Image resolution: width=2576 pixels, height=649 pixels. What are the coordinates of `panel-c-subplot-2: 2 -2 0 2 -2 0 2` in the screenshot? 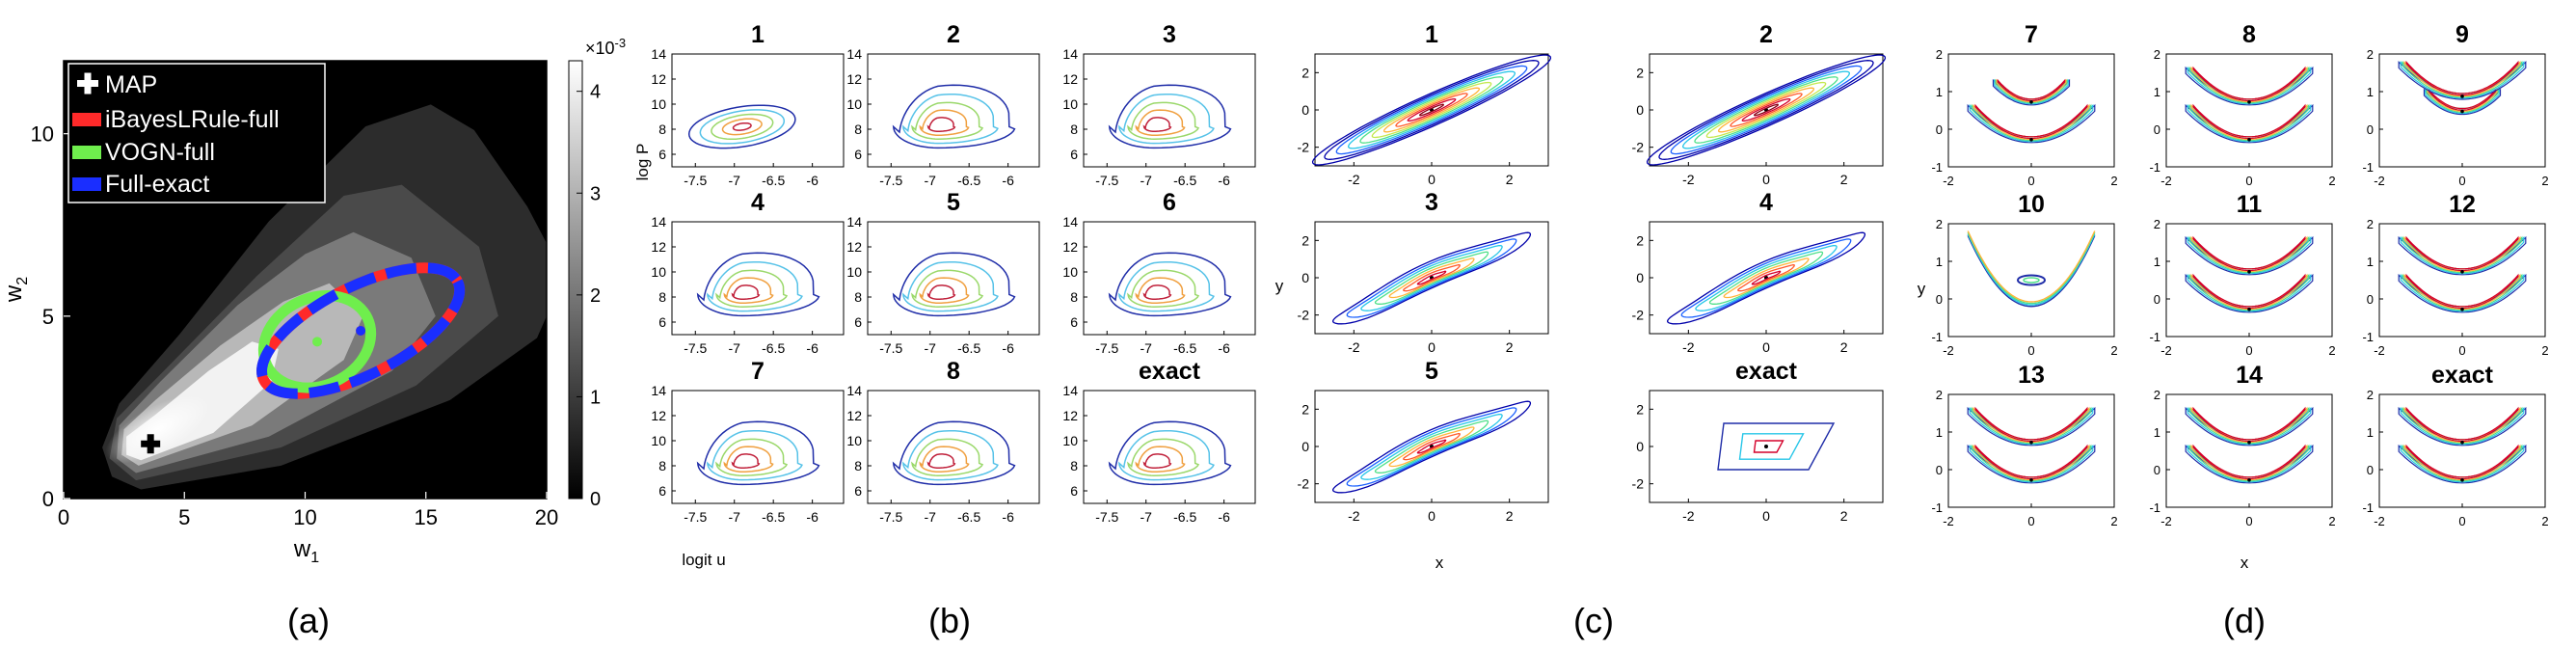 It's located at (1760, 104).